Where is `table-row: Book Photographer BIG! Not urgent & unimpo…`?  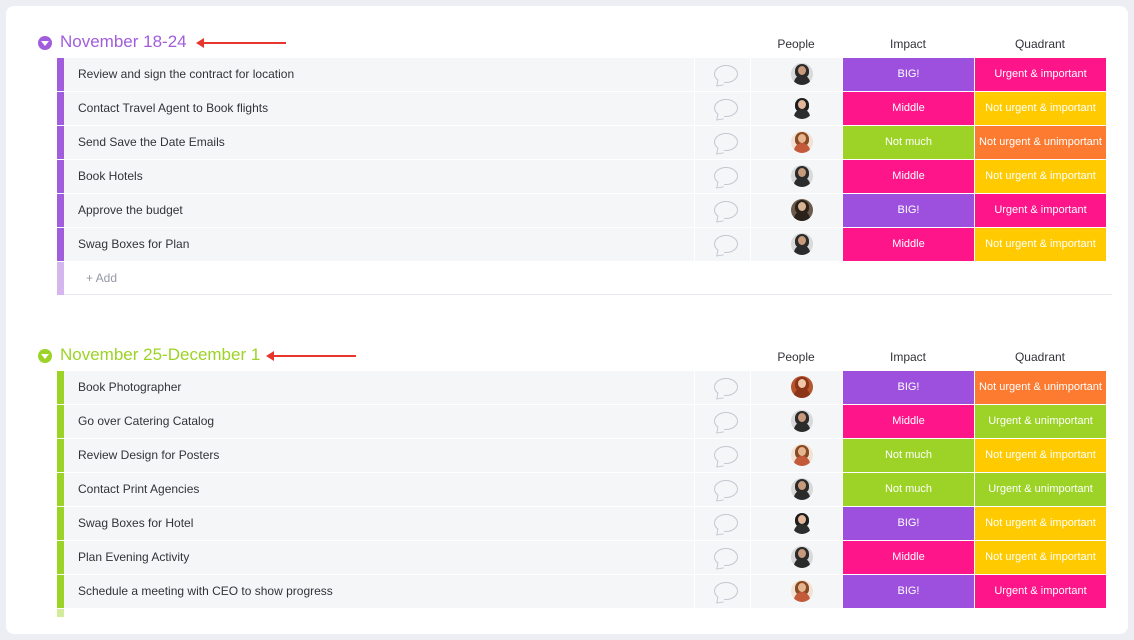 table-row: Book Photographer BIG! Not urgent & unimpo… is located at coordinates (567, 388).